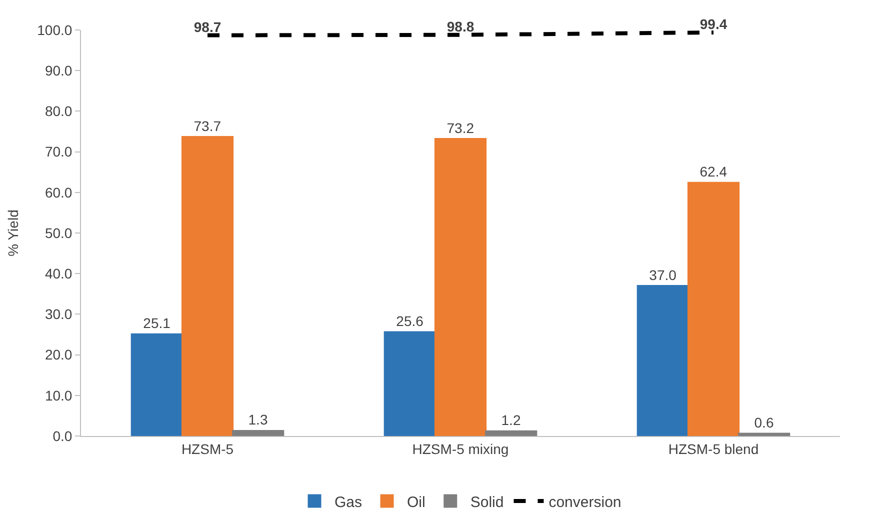 Image resolution: width=880 pixels, height=530 pixels. I want to click on data-label: 1.3, so click(258, 420).